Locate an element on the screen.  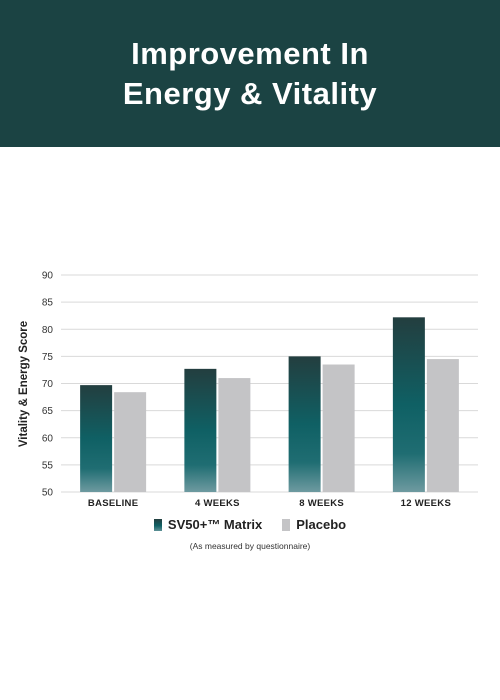
legend-item-placebo: Placebo is located at coordinates (314, 524).